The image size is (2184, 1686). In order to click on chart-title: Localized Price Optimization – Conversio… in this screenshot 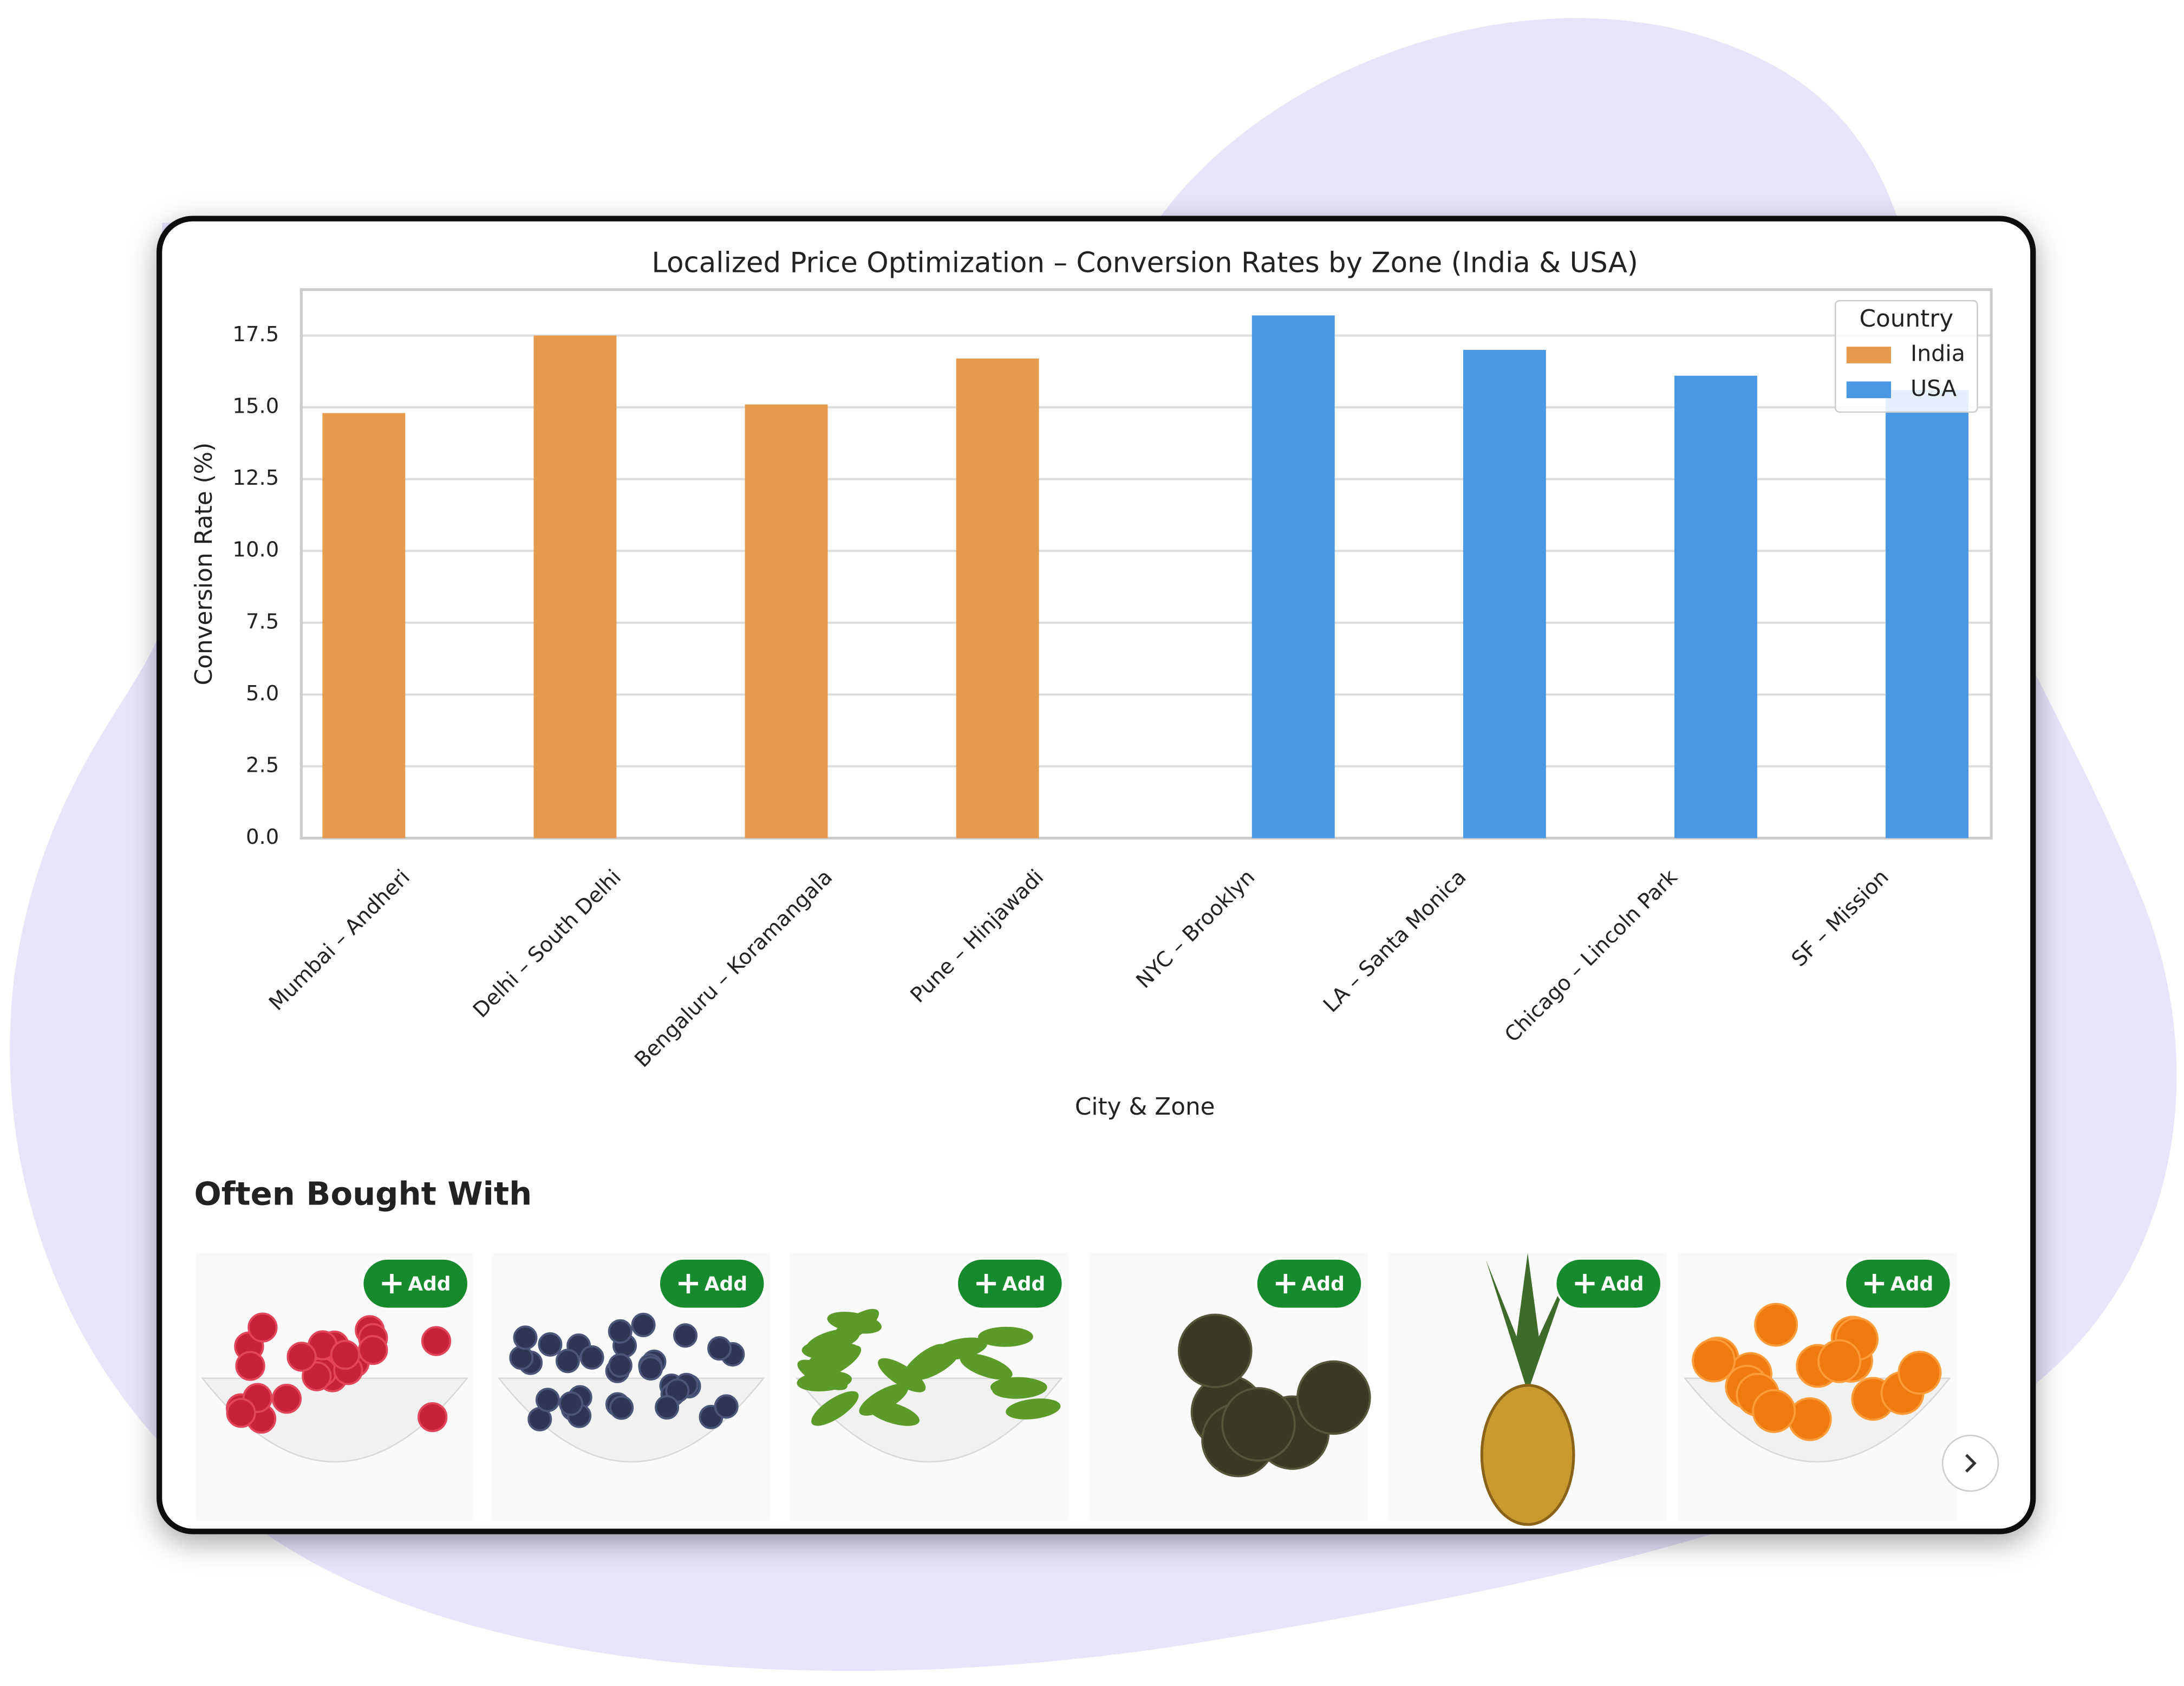, I will do `click(1145, 262)`.